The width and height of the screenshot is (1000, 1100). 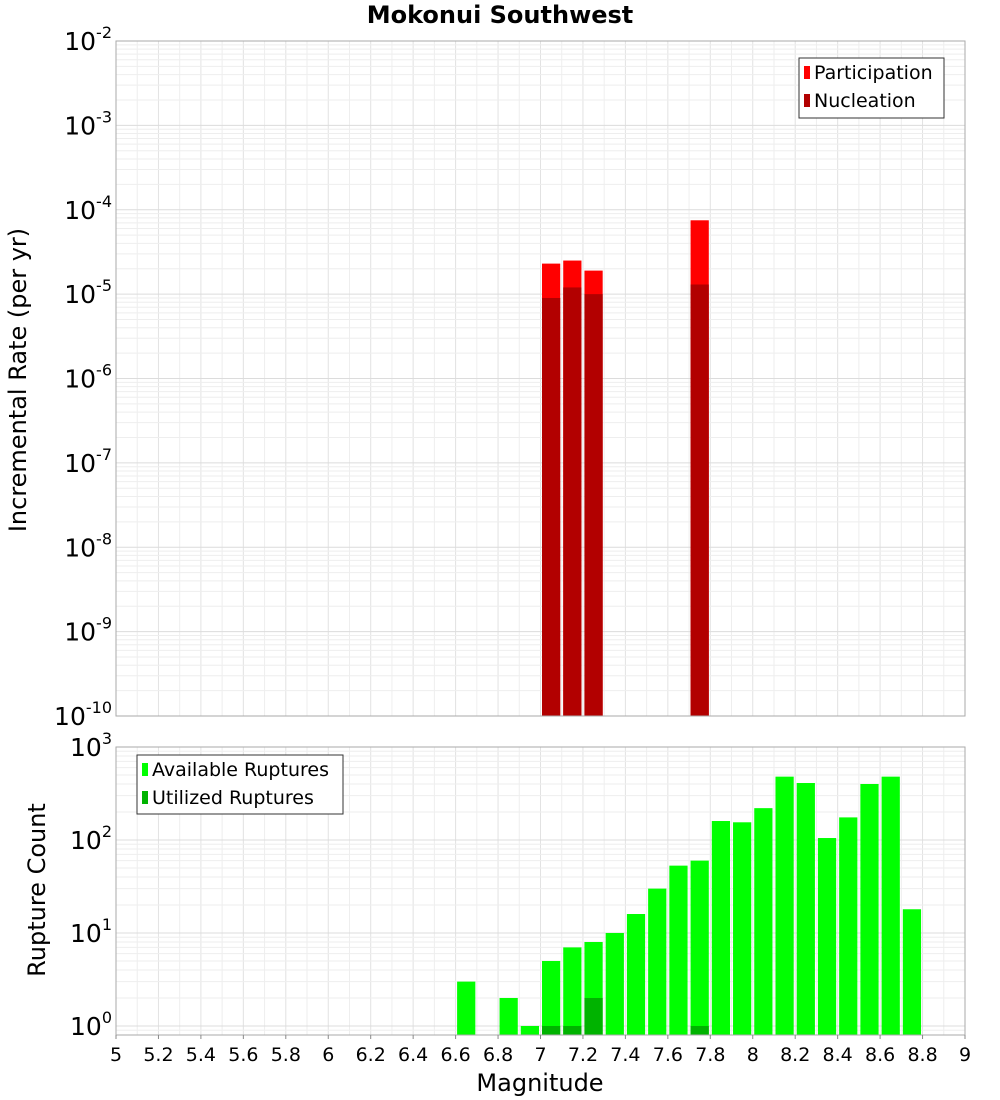 I want to click on x-tick-label: 6, so click(x=328, y=1055).